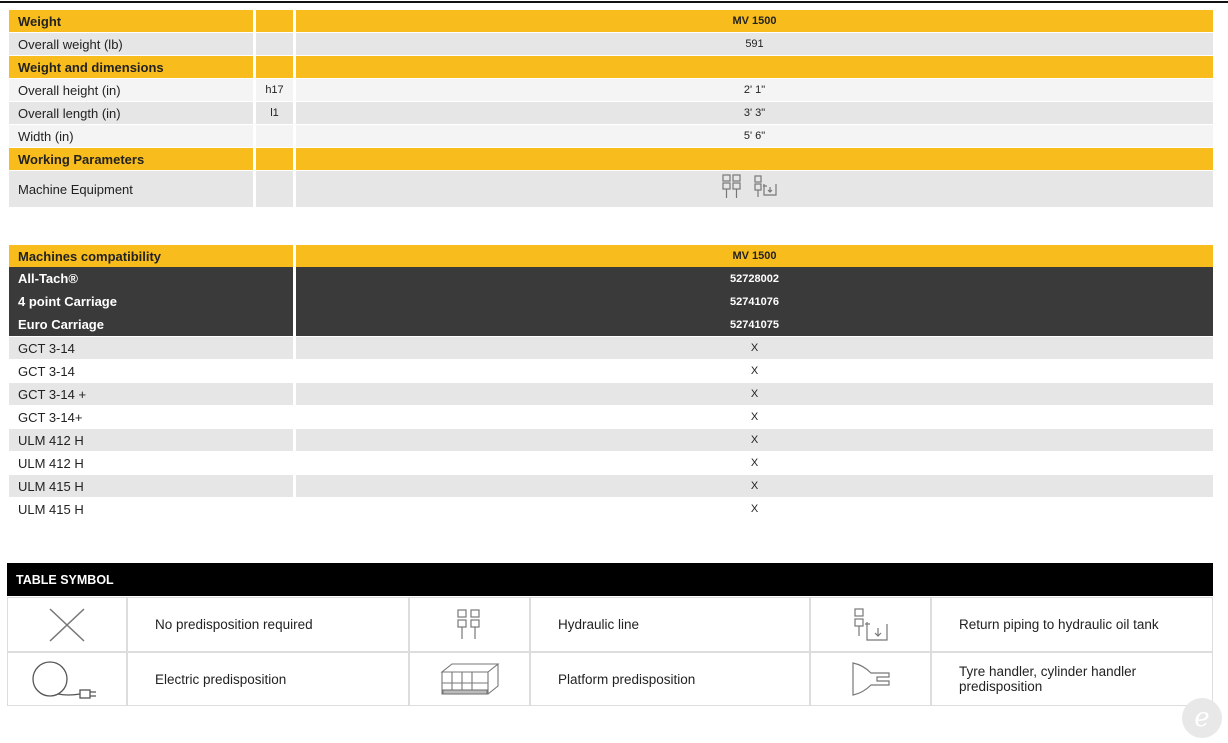 This screenshot has width=1228, height=743. I want to click on row-label: Machine Equipment, so click(131, 189).